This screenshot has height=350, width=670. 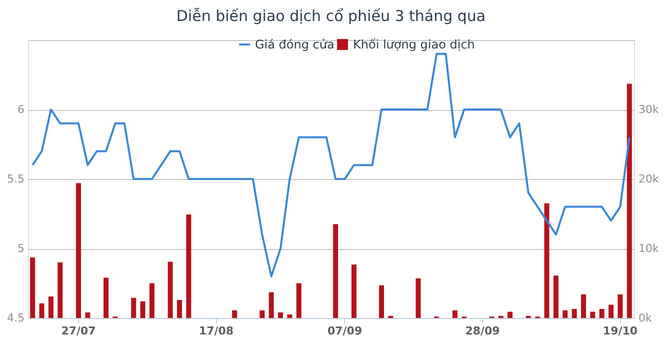 What do you see at coordinates (294, 45) in the screenshot?
I see `legend-label: Giá đóng cửa` at bounding box center [294, 45].